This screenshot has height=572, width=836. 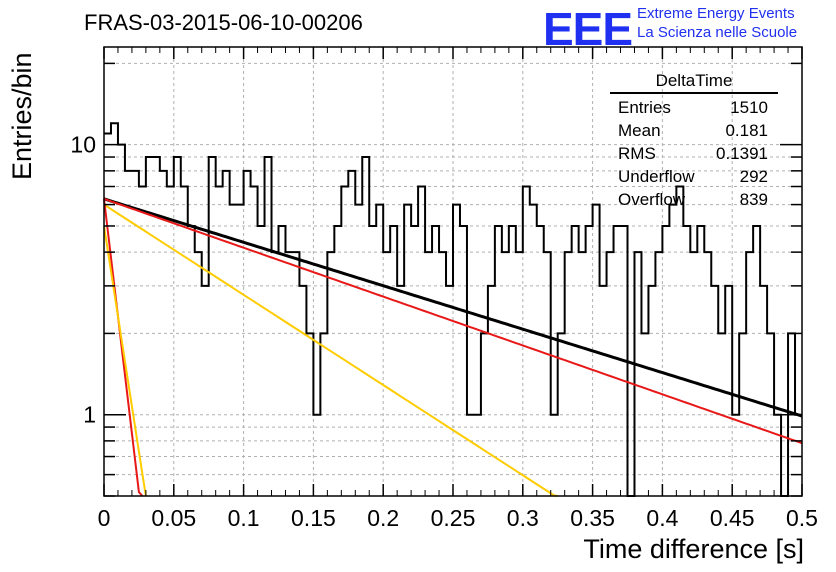 What do you see at coordinates (694, 130) in the screenshot?
I see `stats-row-mean: Mean 0.181` at bounding box center [694, 130].